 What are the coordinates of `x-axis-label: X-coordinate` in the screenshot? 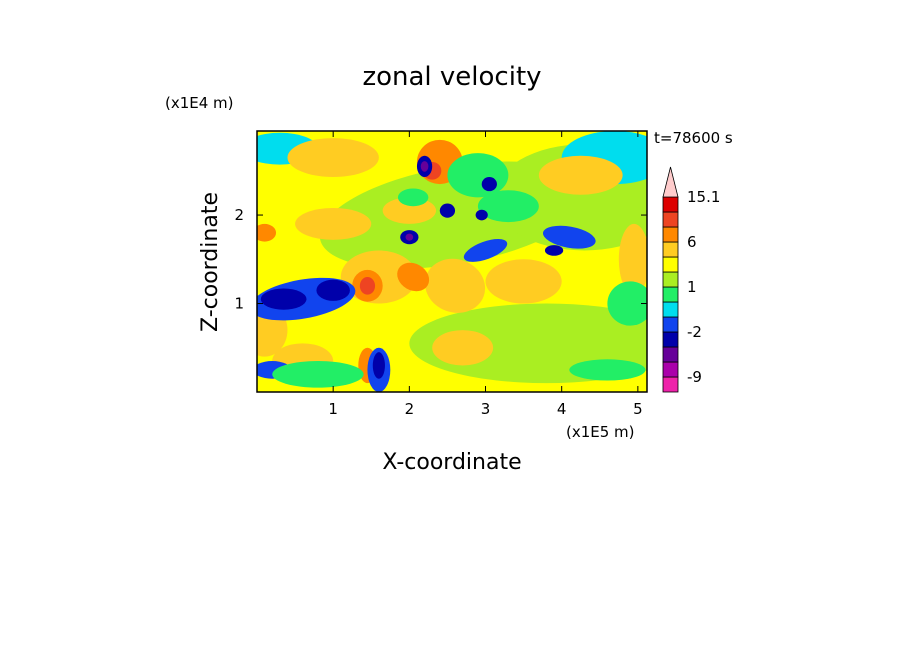 It's located at (451, 462).